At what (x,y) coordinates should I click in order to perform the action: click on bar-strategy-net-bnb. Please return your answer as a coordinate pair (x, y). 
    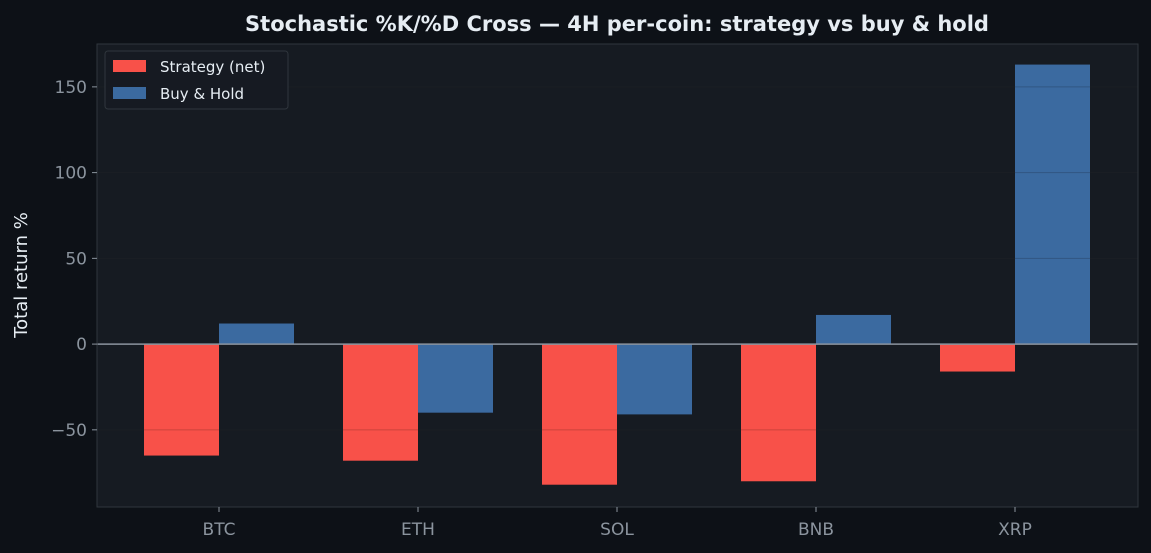
    Looking at the image, I should click on (778, 413).